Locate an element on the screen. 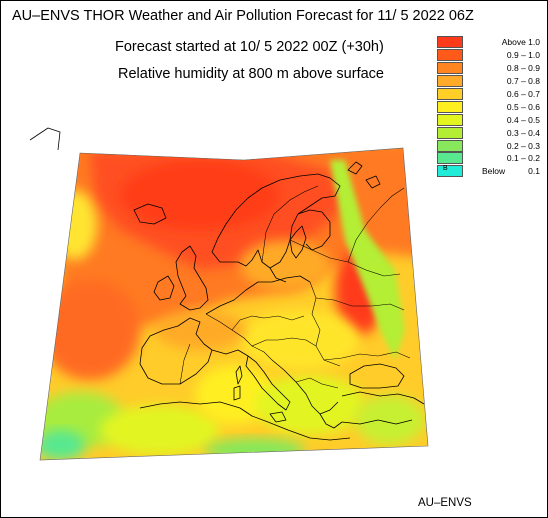  footer-credit: AU–ENVS is located at coordinates (445, 503).